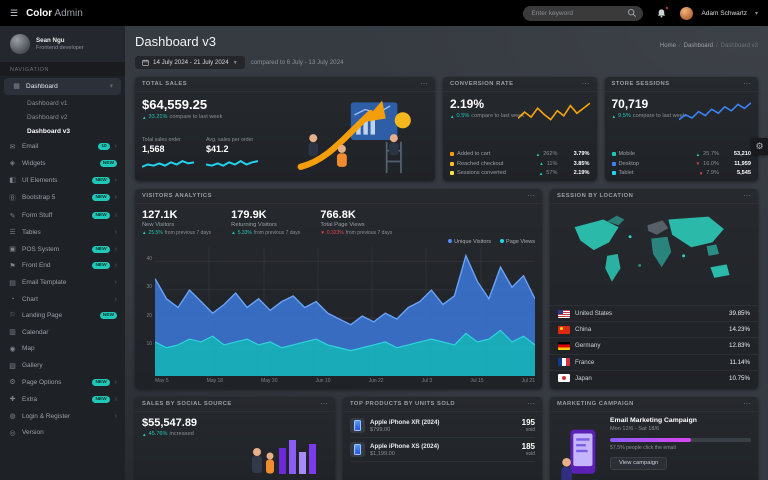  What do you see at coordinates (520, 154) in the screenshot?
I see `metric-row: Added to cart ▲ 262% 3.79%` at bounding box center [520, 154].